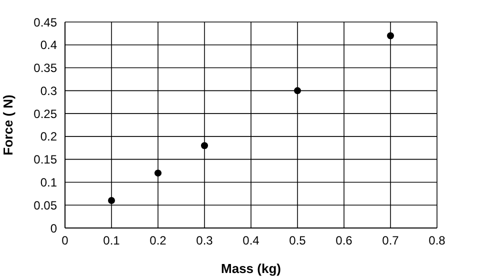 Image resolution: width=479 pixels, height=277 pixels. What do you see at coordinates (111, 241) in the screenshot?
I see `x-tick-label: 0.1` at bounding box center [111, 241].